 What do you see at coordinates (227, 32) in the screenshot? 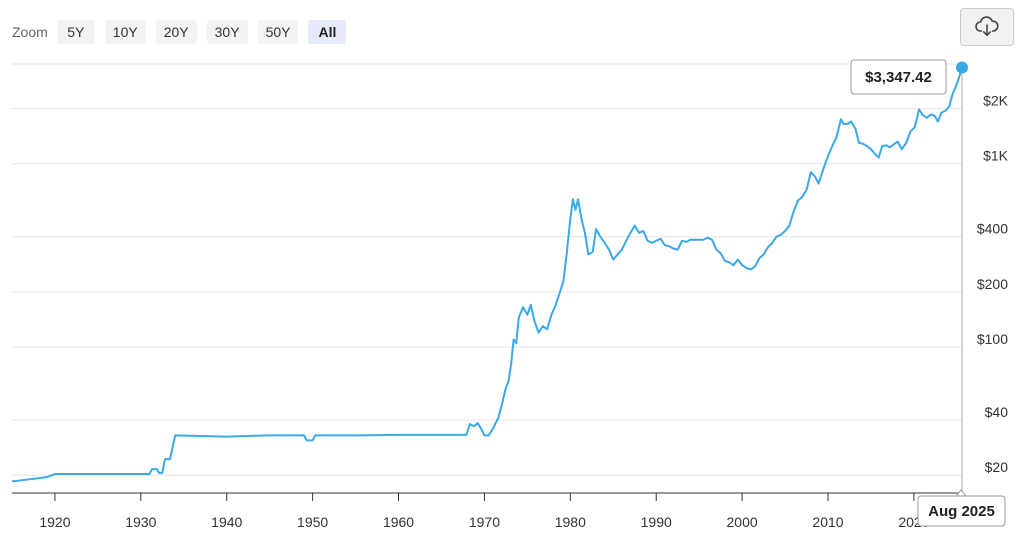
I see `zoom-30y-button: 30Y` at bounding box center [227, 32].